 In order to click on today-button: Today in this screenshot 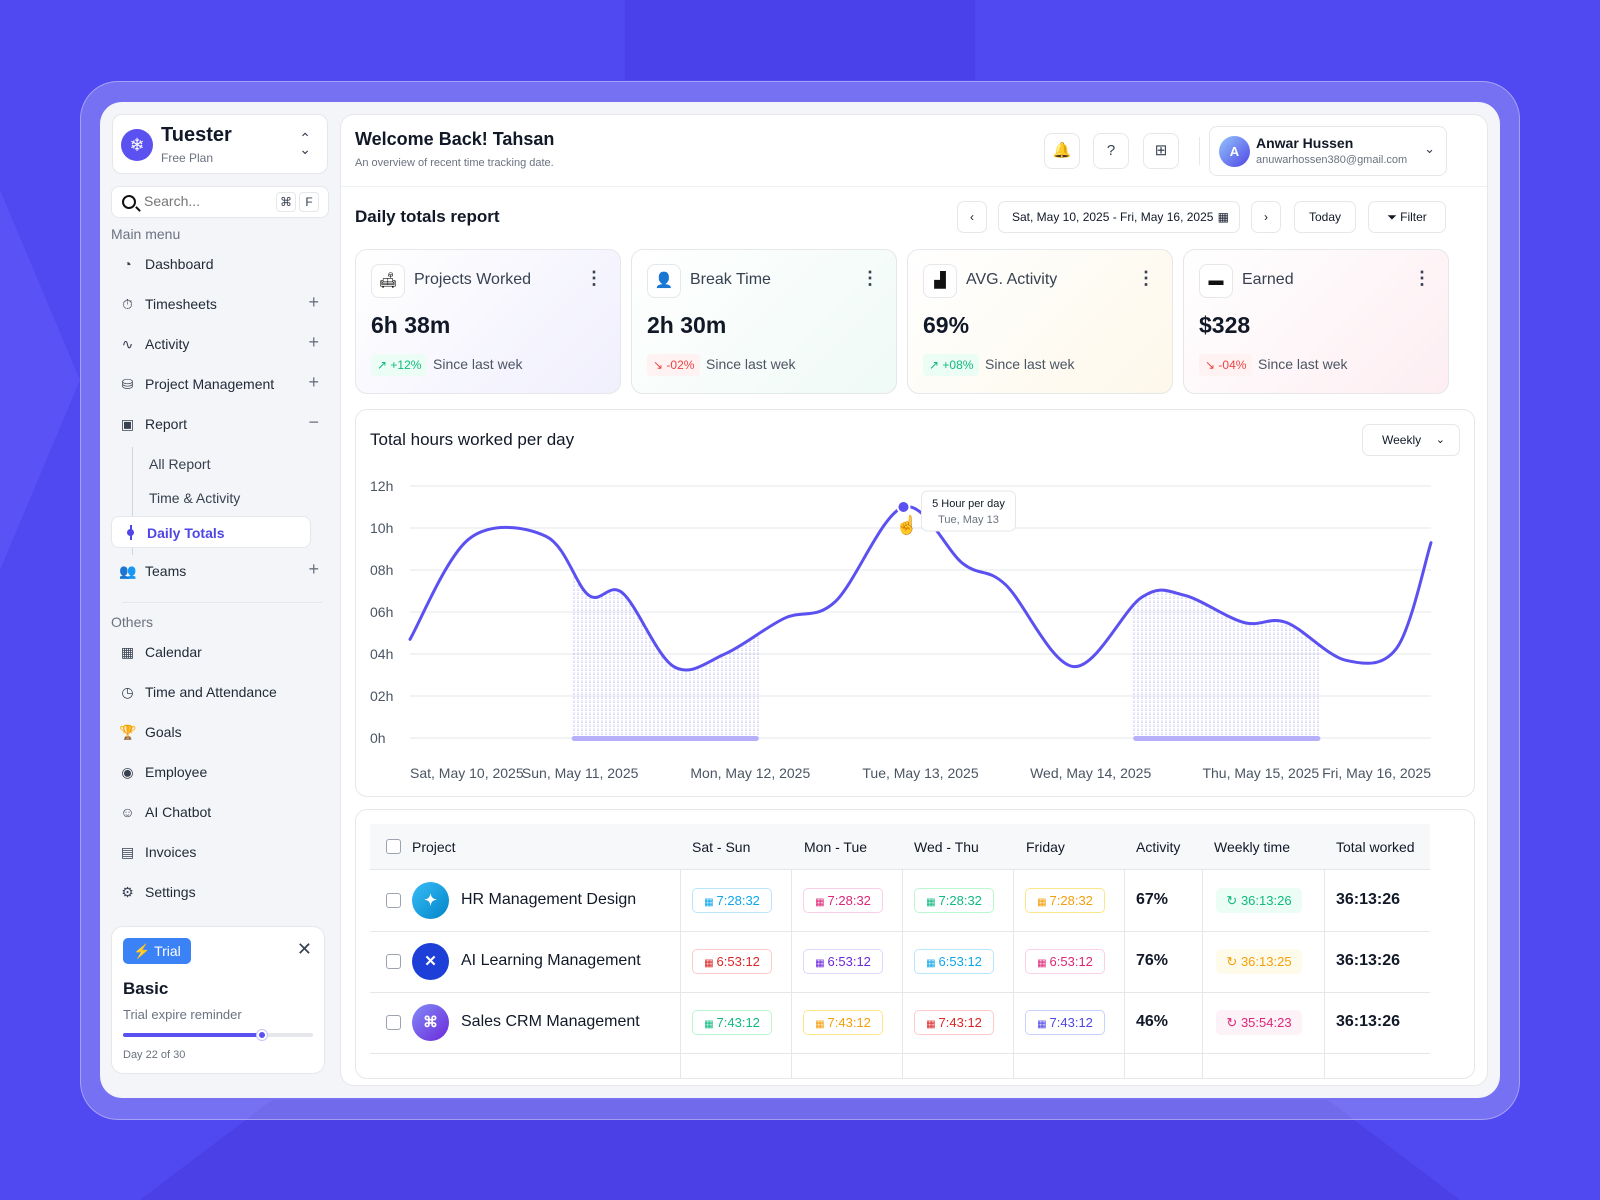, I will do `click(1325, 217)`.